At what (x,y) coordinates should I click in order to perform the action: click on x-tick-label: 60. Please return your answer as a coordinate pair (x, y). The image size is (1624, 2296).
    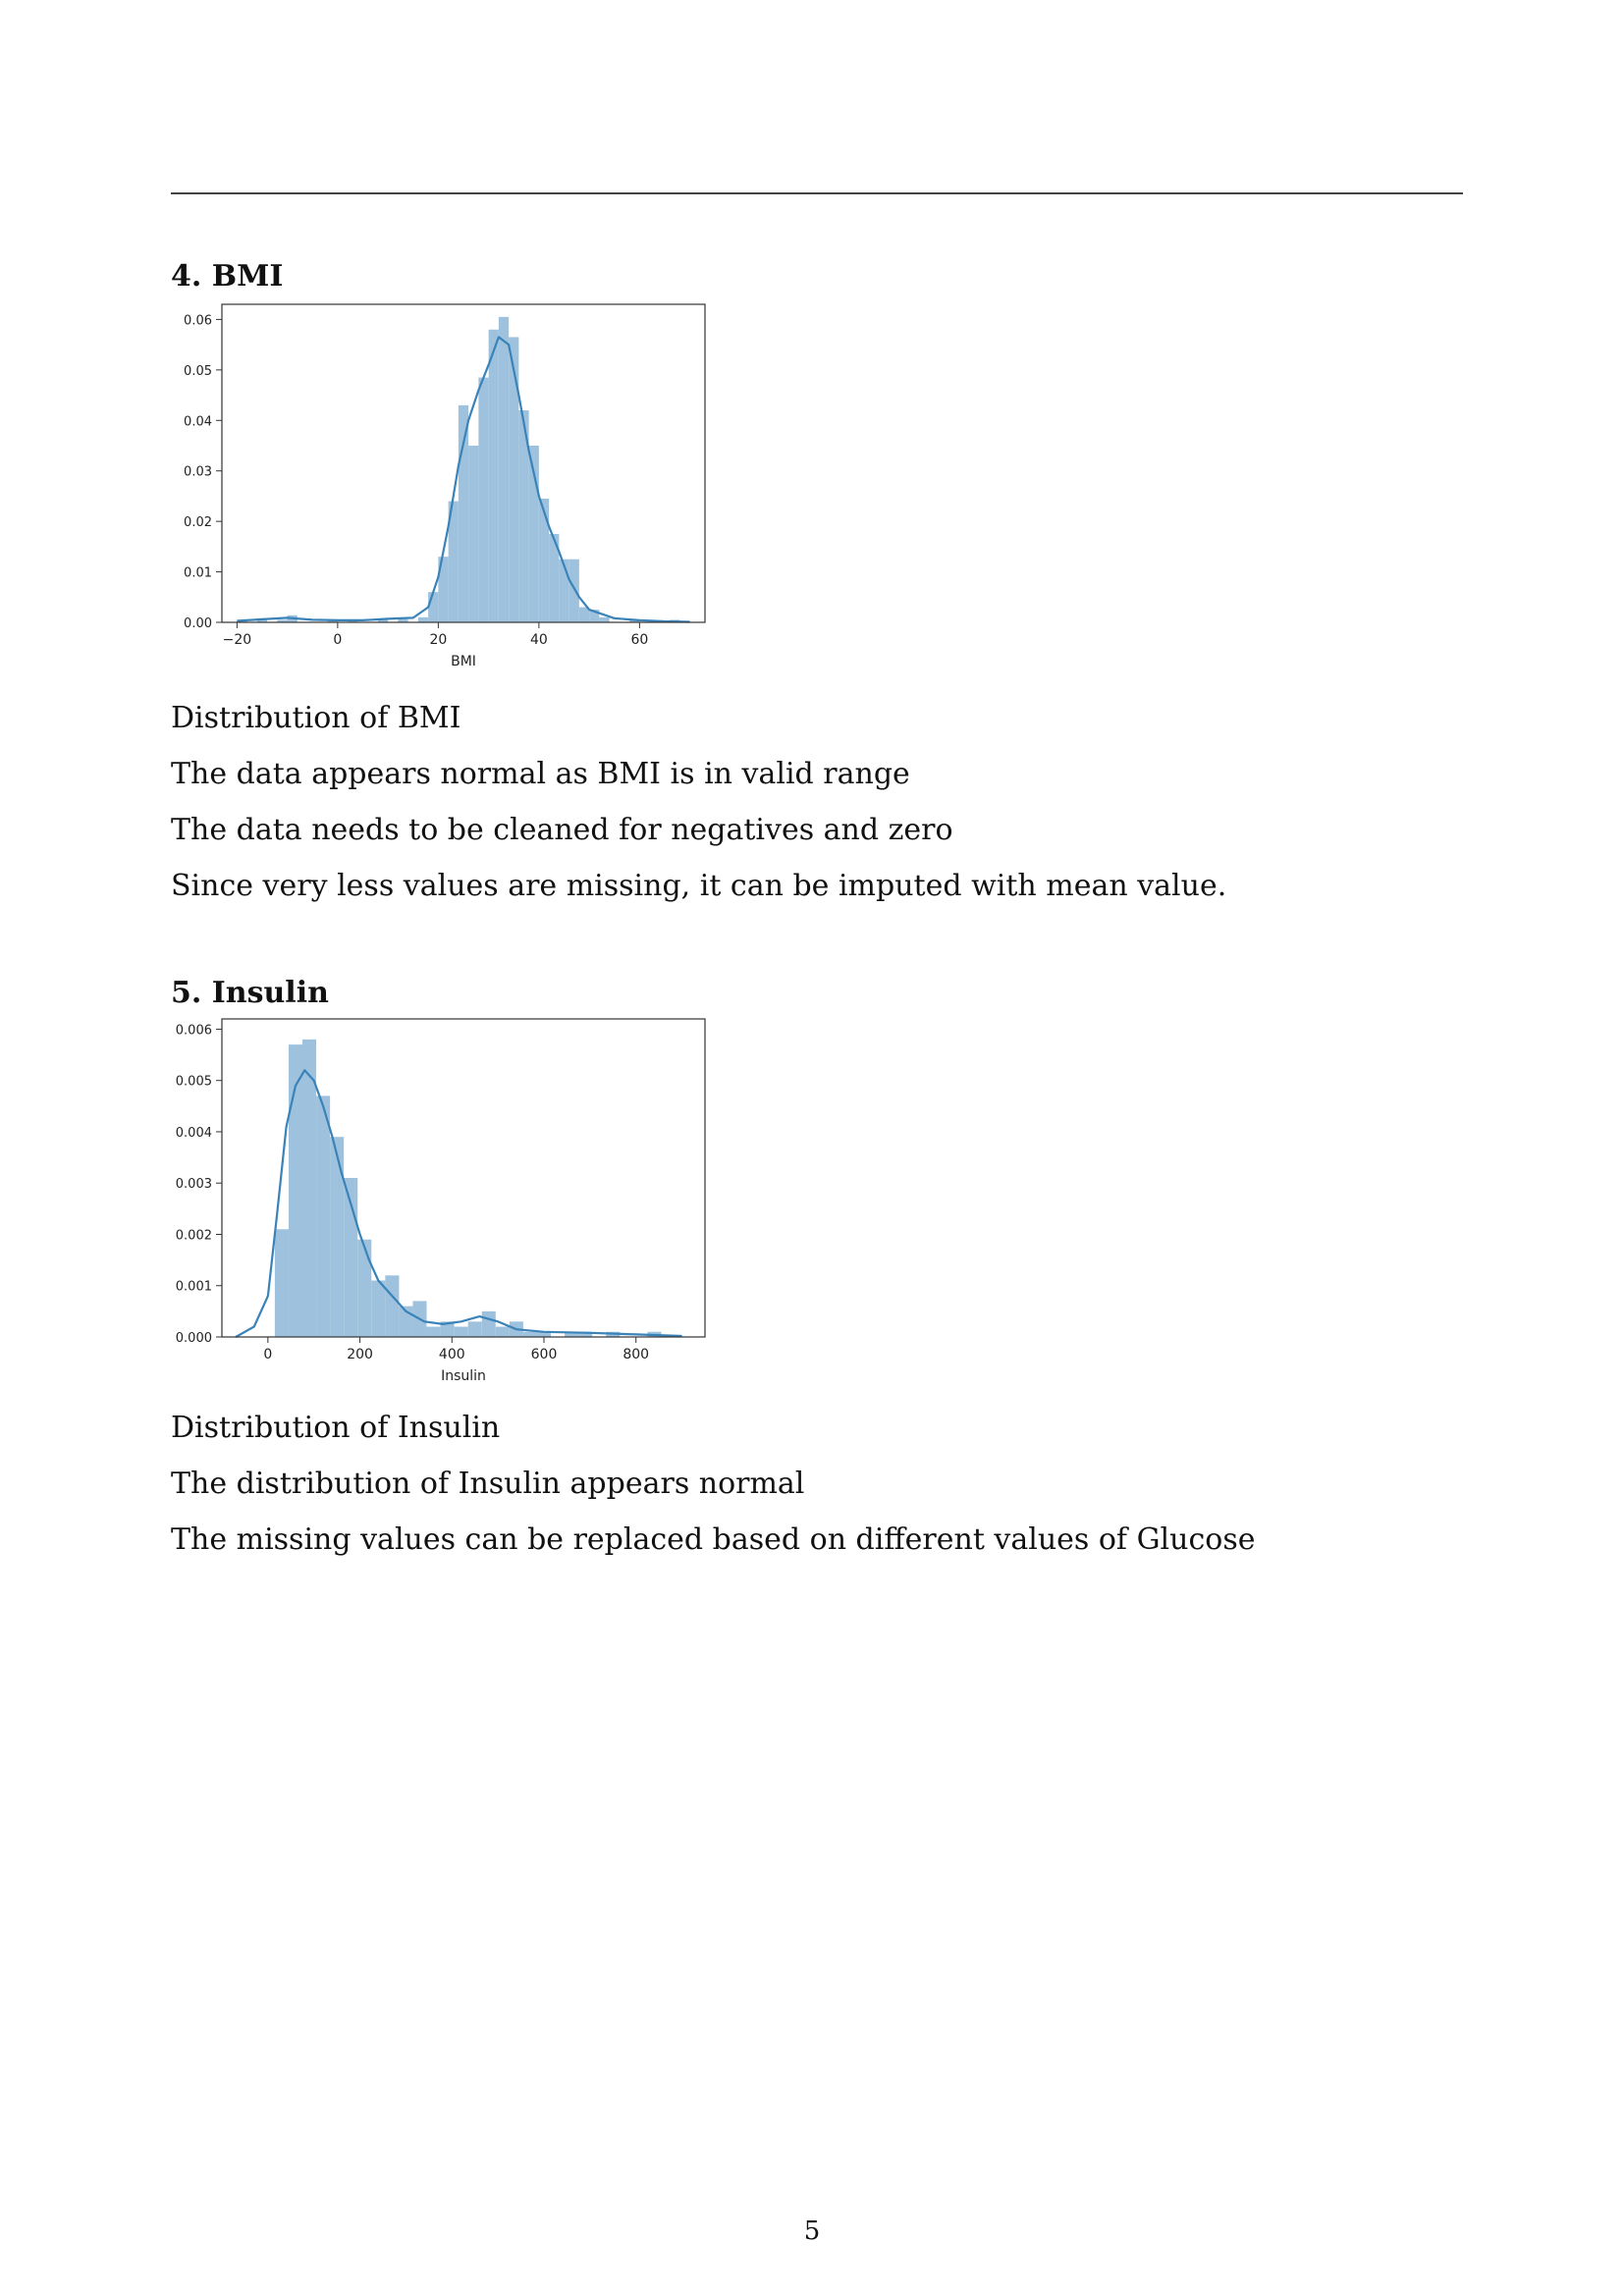
    Looking at the image, I should click on (639, 640).